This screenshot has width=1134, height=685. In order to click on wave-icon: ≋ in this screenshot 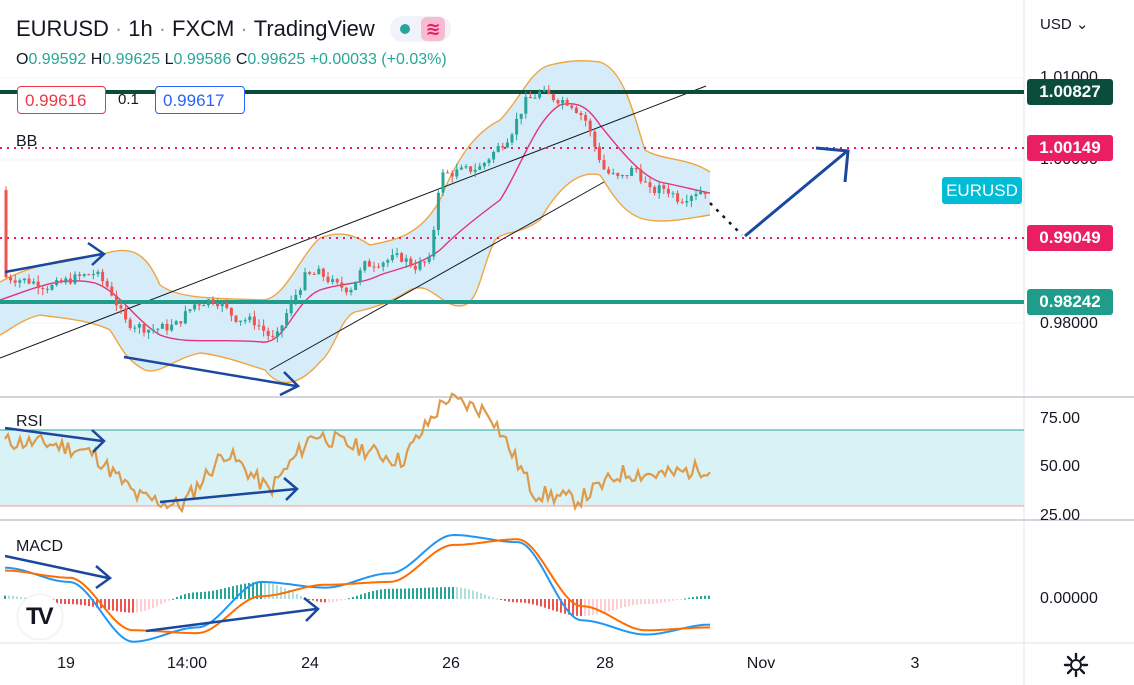, I will do `click(433, 29)`.